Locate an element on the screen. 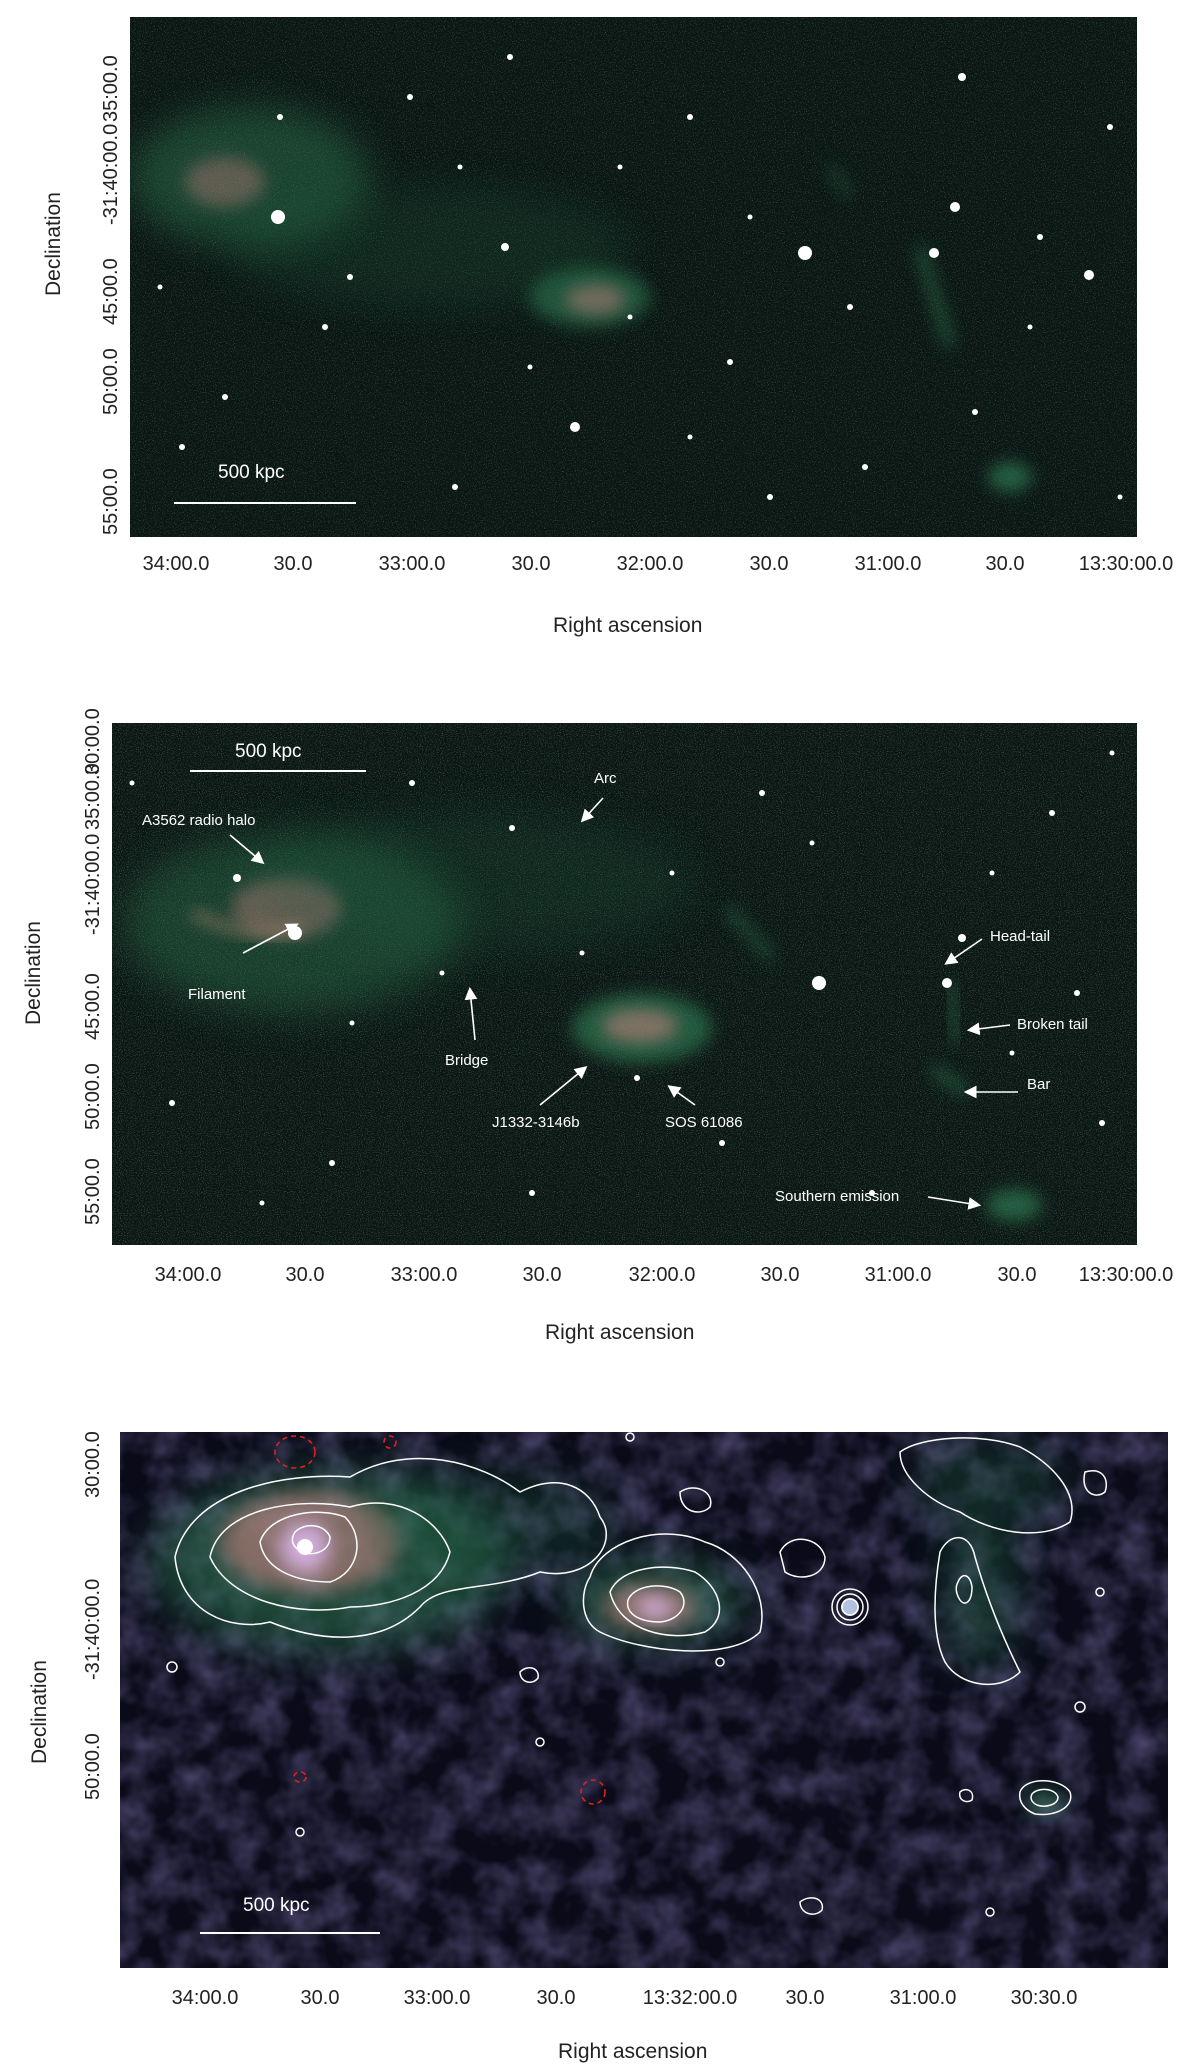  middle-ytick: 50:00.0 is located at coordinates (93, 1096).